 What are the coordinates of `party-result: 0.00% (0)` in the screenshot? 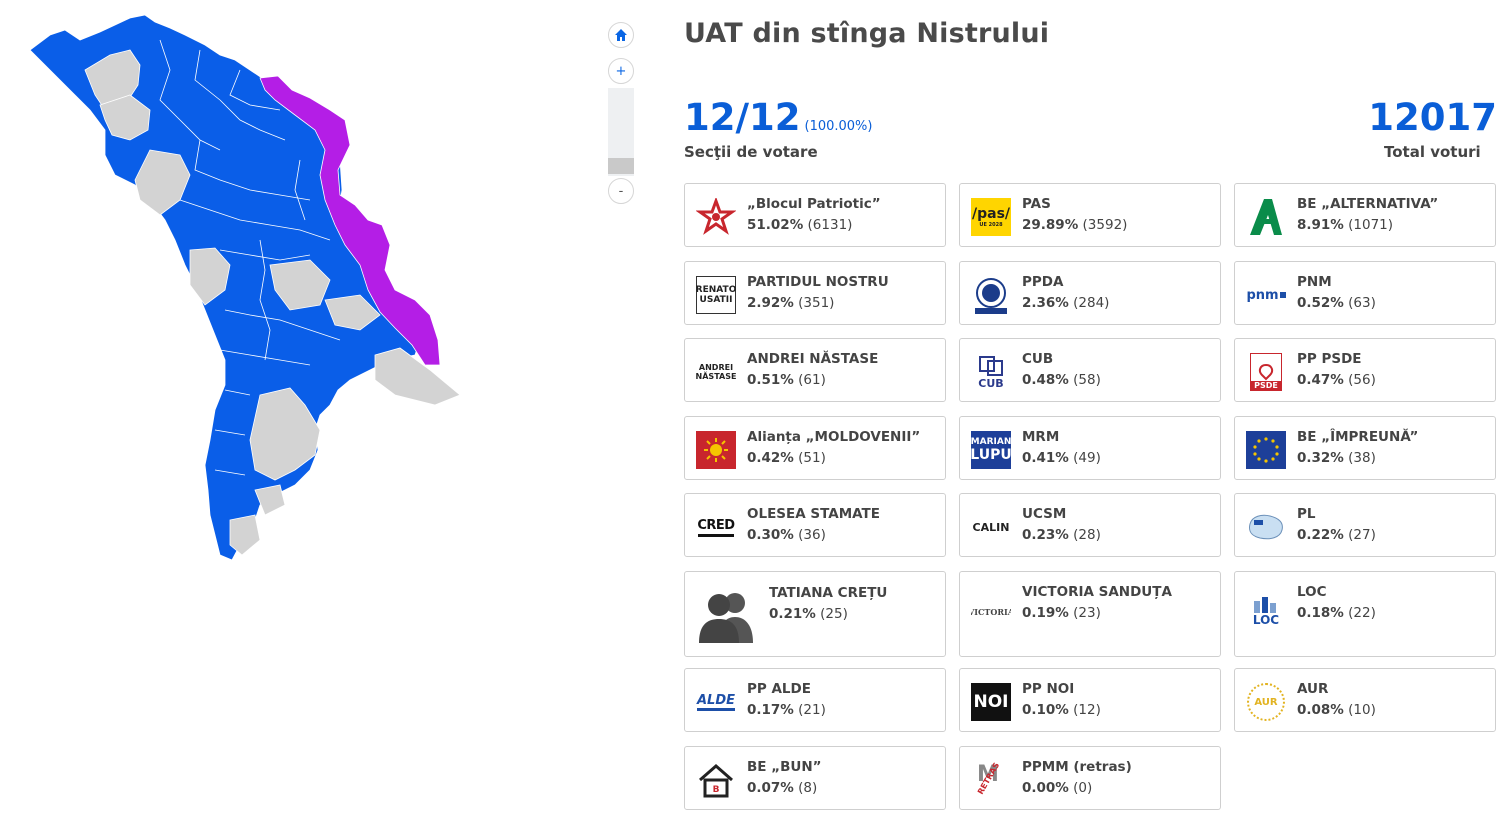 It's located at (1057, 788).